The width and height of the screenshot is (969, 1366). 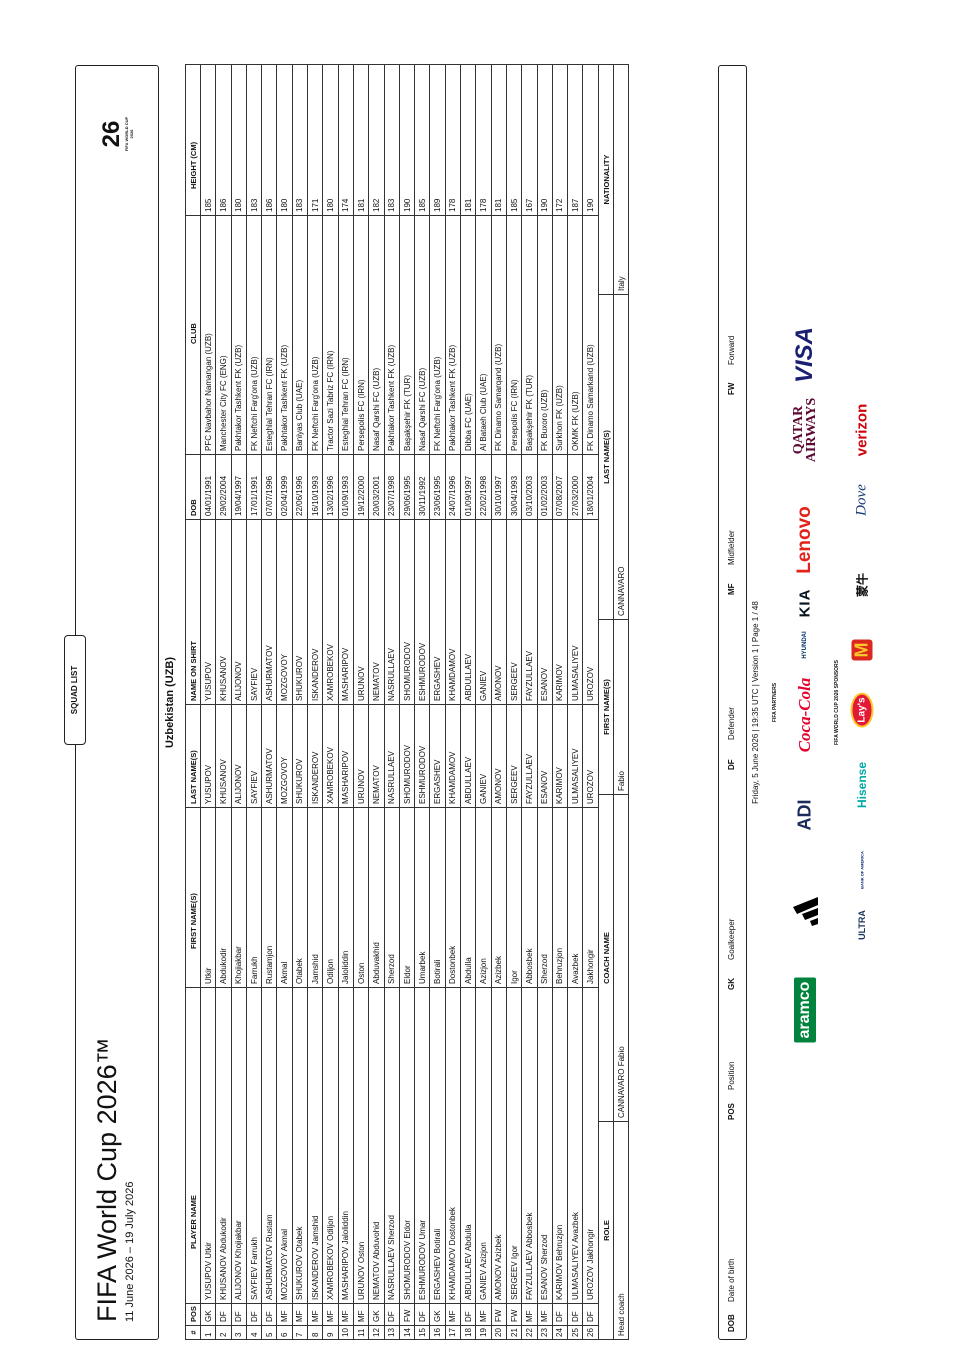 What do you see at coordinates (254, 335) in the screenshot?
I see `cell: FK Neftchi Farg'ona (UZB)` at bounding box center [254, 335].